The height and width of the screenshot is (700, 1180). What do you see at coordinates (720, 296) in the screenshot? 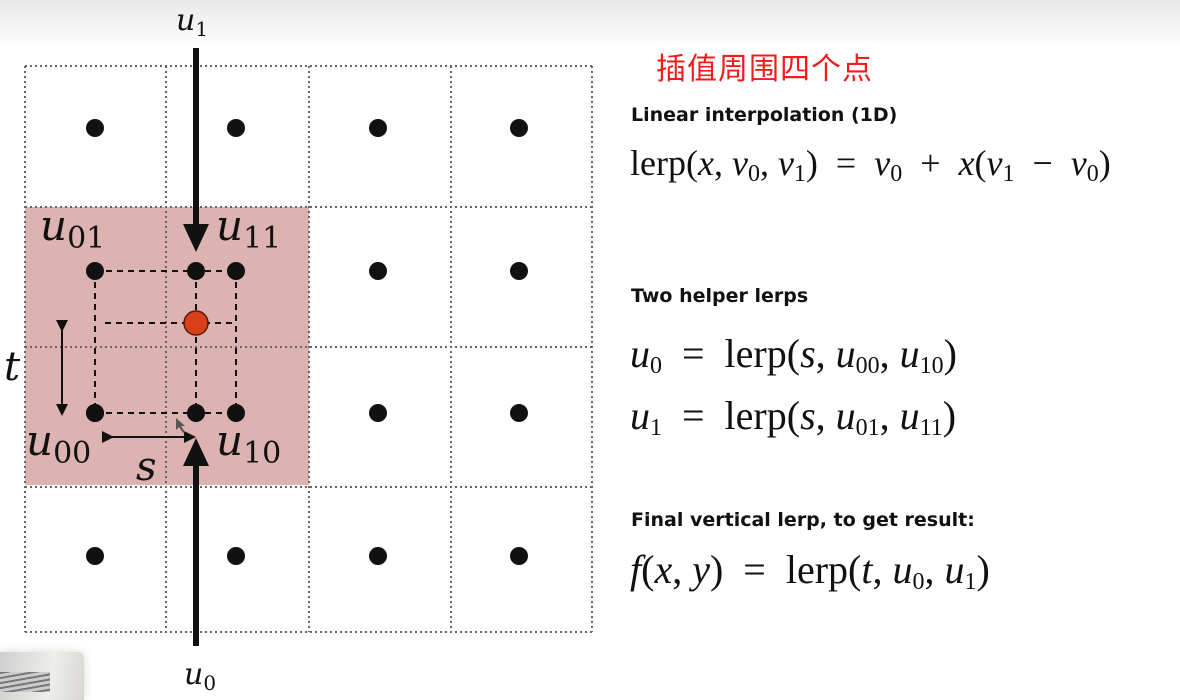
I see `heading-helper-lerps: Two helper lerps` at bounding box center [720, 296].